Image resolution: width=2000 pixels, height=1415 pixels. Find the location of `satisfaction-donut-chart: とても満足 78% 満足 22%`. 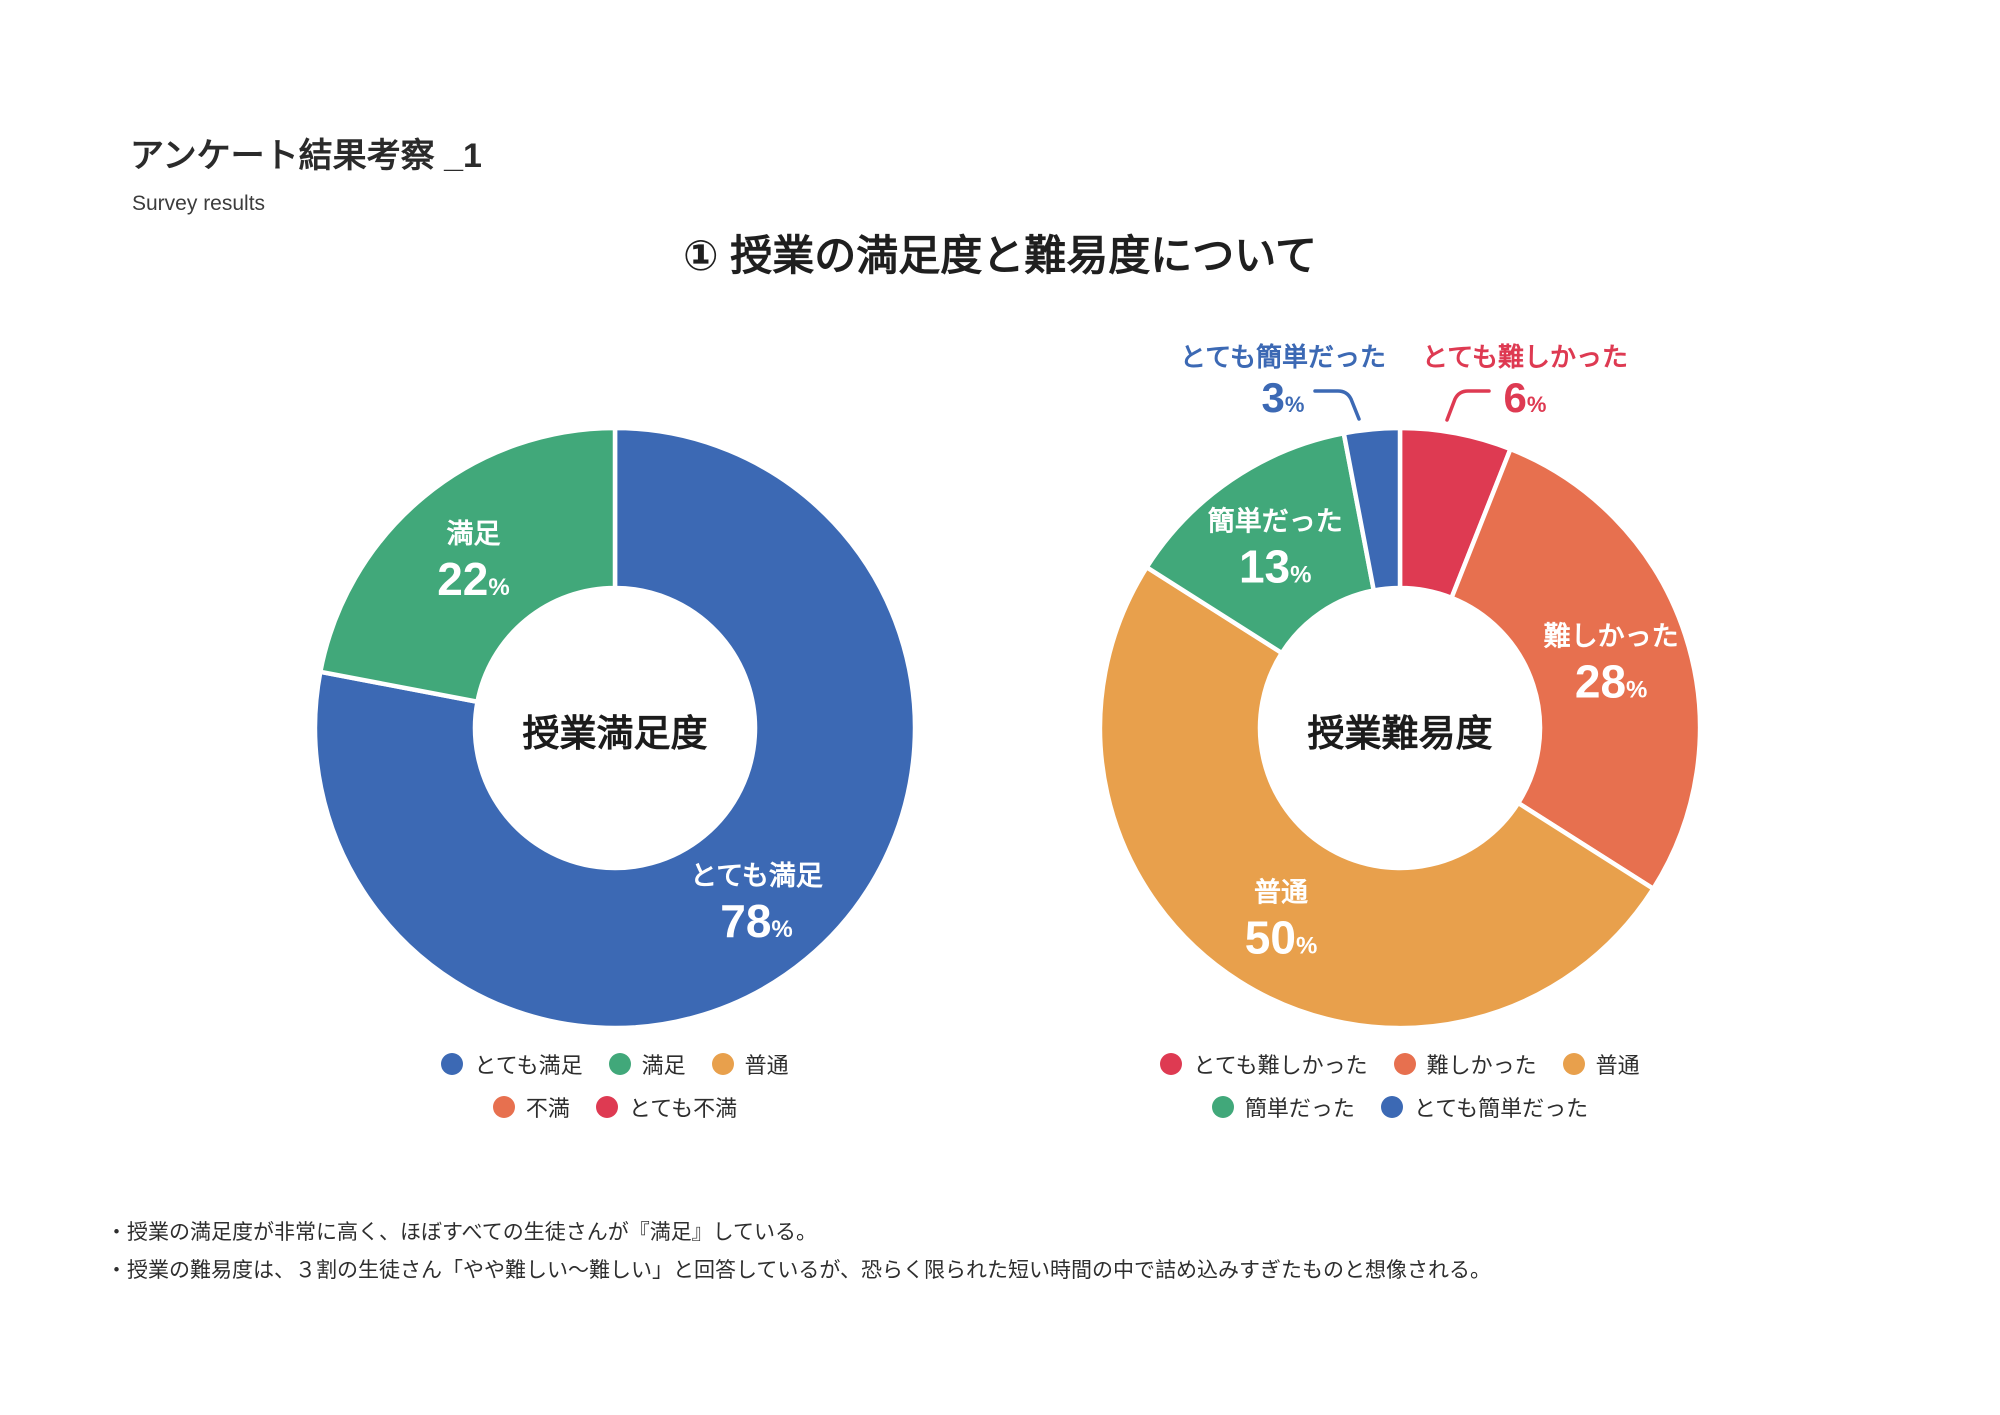

satisfaction-donut-chart: とても満足 78% 満足 22% is located at coordinates (615, 728).